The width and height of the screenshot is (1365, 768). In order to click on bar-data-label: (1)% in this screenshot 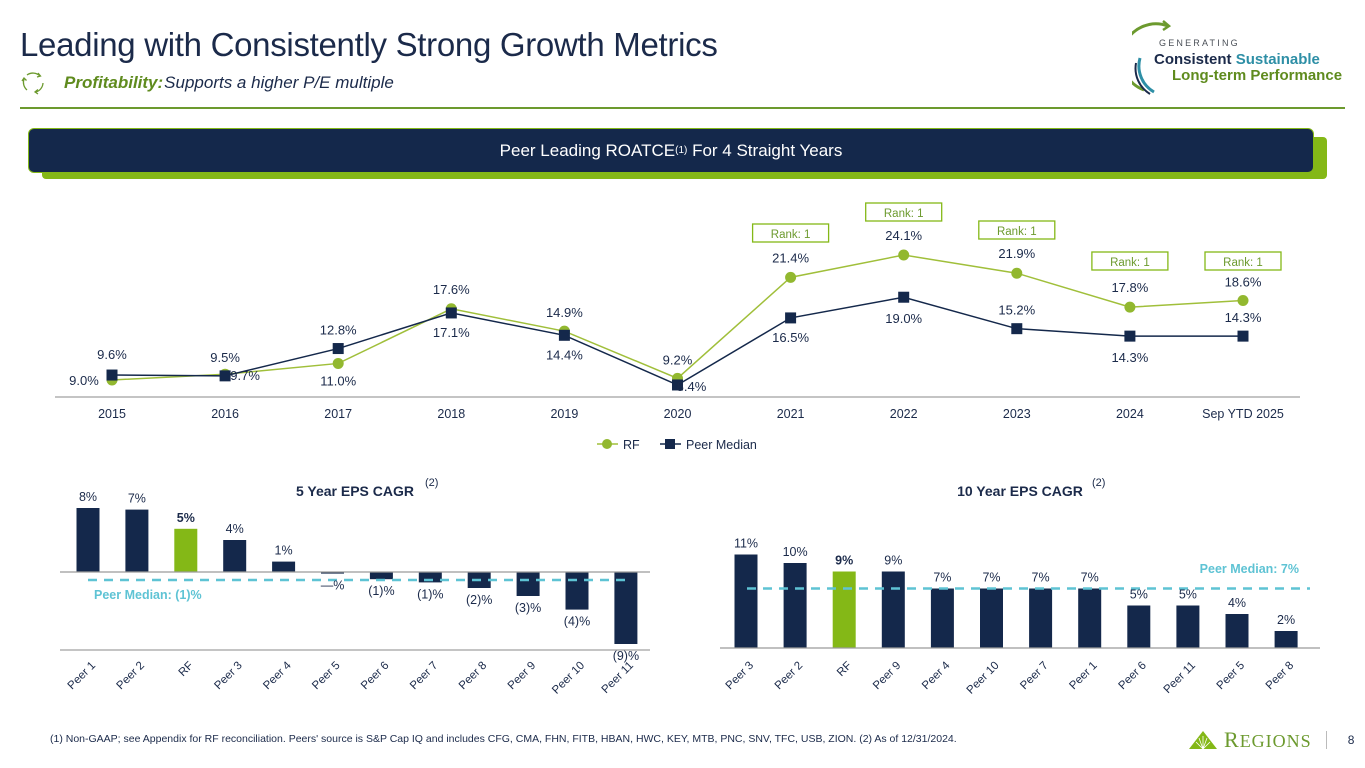, I will do `click(430, 594)`.